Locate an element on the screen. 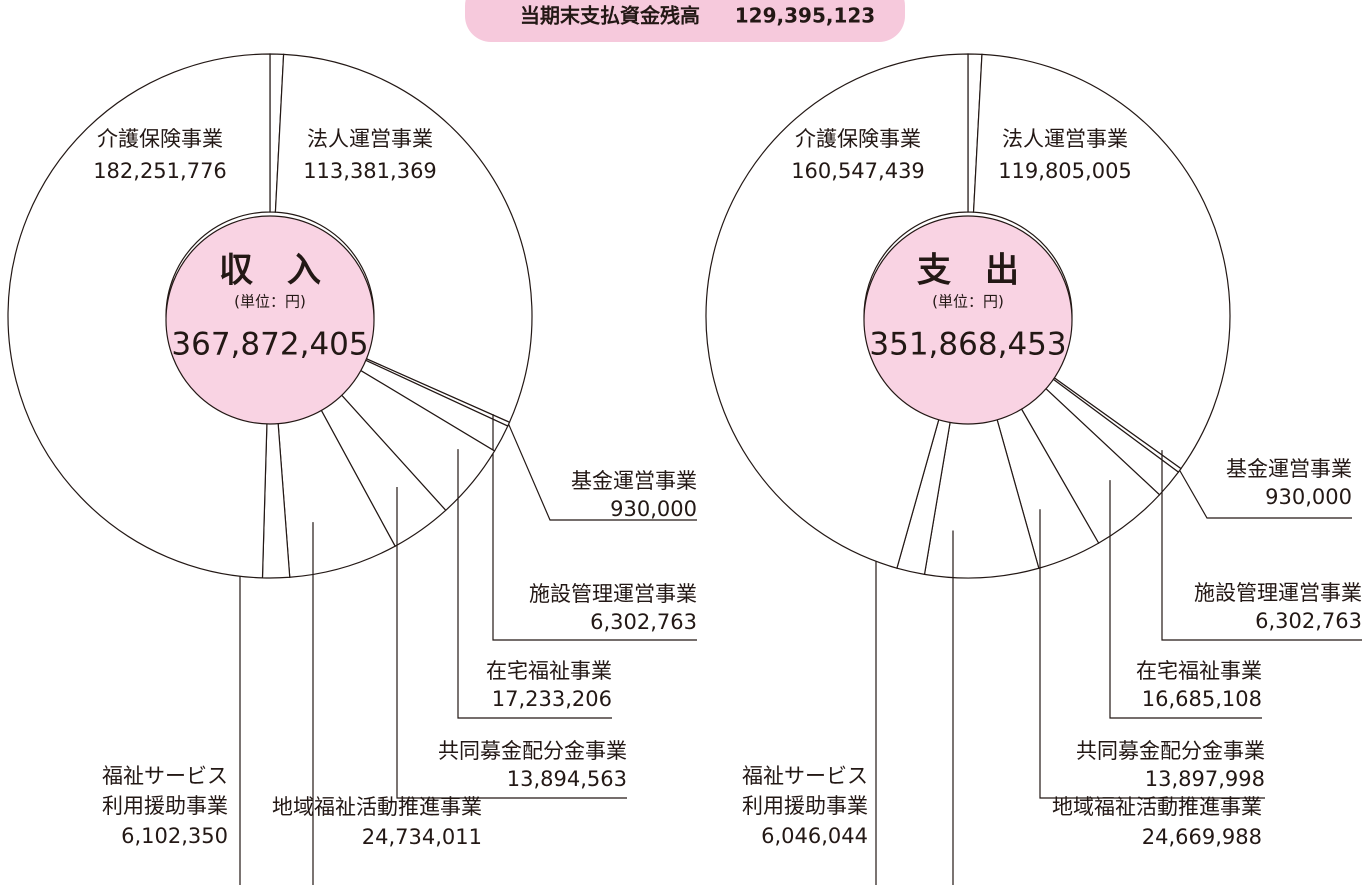 The height and width of the screenshot is (885, 1366). center-total: 351,868,453 is located at coordinates (967, 345).